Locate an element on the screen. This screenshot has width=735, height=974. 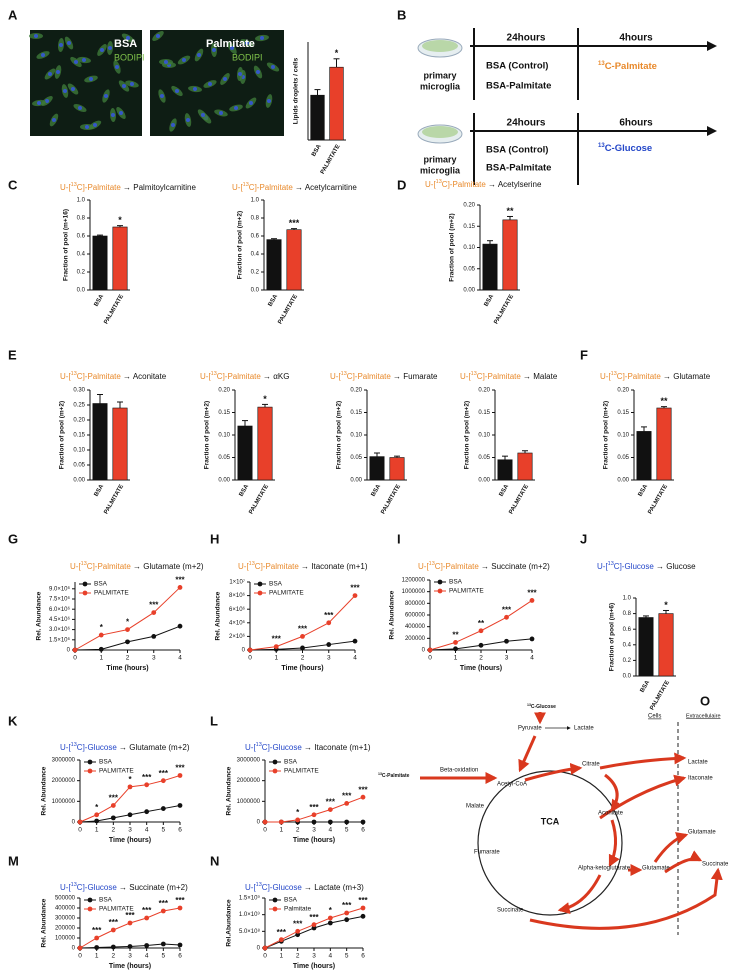
title-target: → Malate is located at coordinates (539, 376).